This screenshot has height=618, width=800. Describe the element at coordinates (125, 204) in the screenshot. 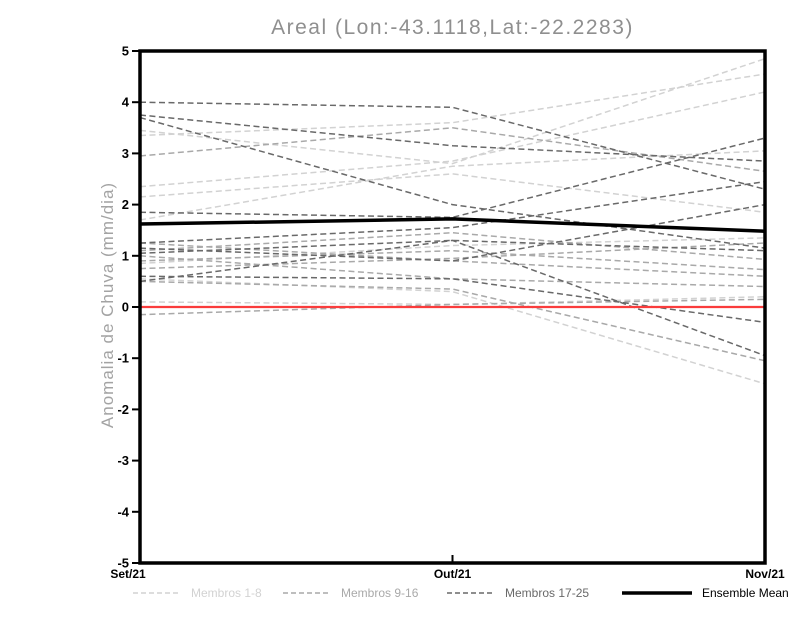

I see `y-tick-label: 2` at that location.